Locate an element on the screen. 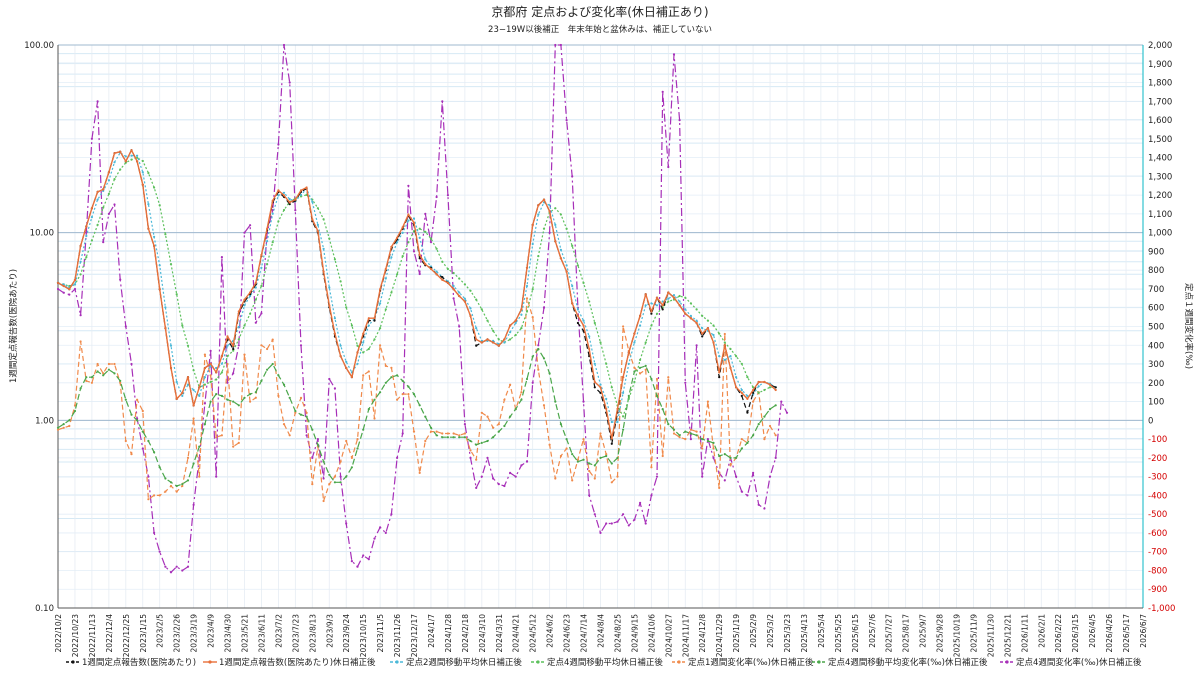 This screenshot has height=675, width=1200. x-tick-label: 2022/11/13 is located at coordinates (92, 635).